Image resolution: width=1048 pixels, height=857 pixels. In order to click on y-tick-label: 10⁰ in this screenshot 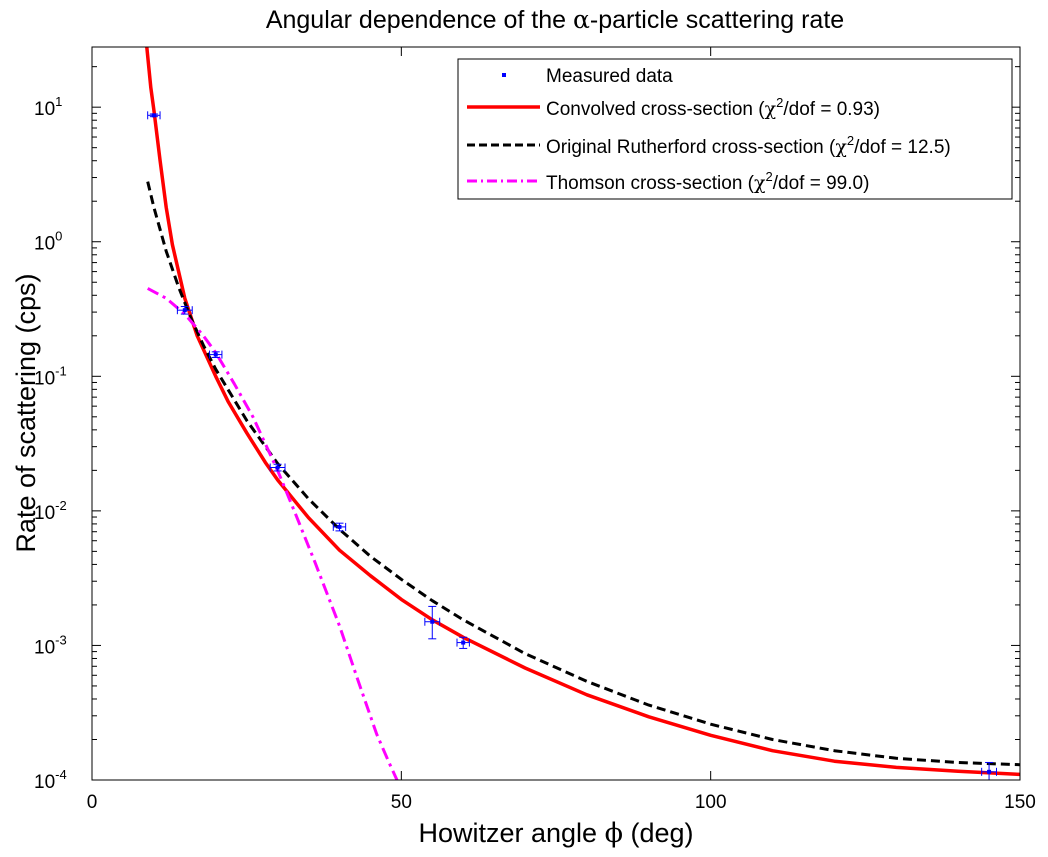, I will do `click(48, 242)`.